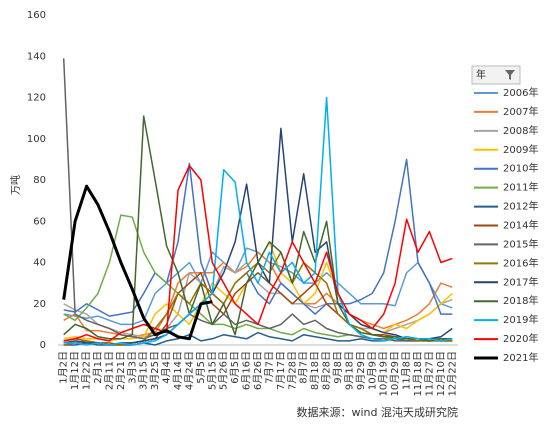 The width and height of the screenshot is (551, 430). I want to click on x-tick-label: 1月2日, so click(64, 367).